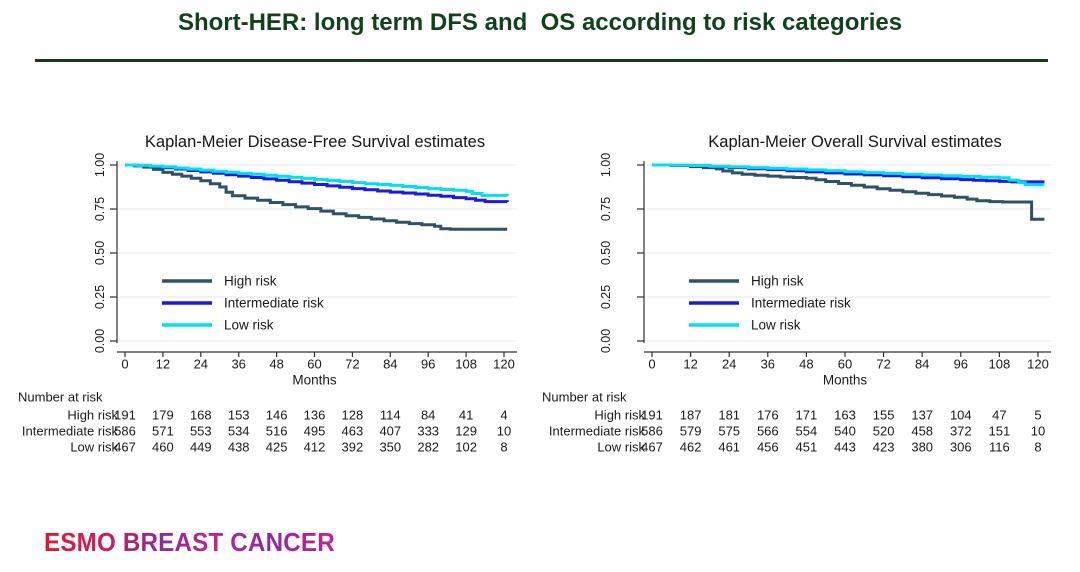  I want to click on risk-count: 137, so click(922, 415).